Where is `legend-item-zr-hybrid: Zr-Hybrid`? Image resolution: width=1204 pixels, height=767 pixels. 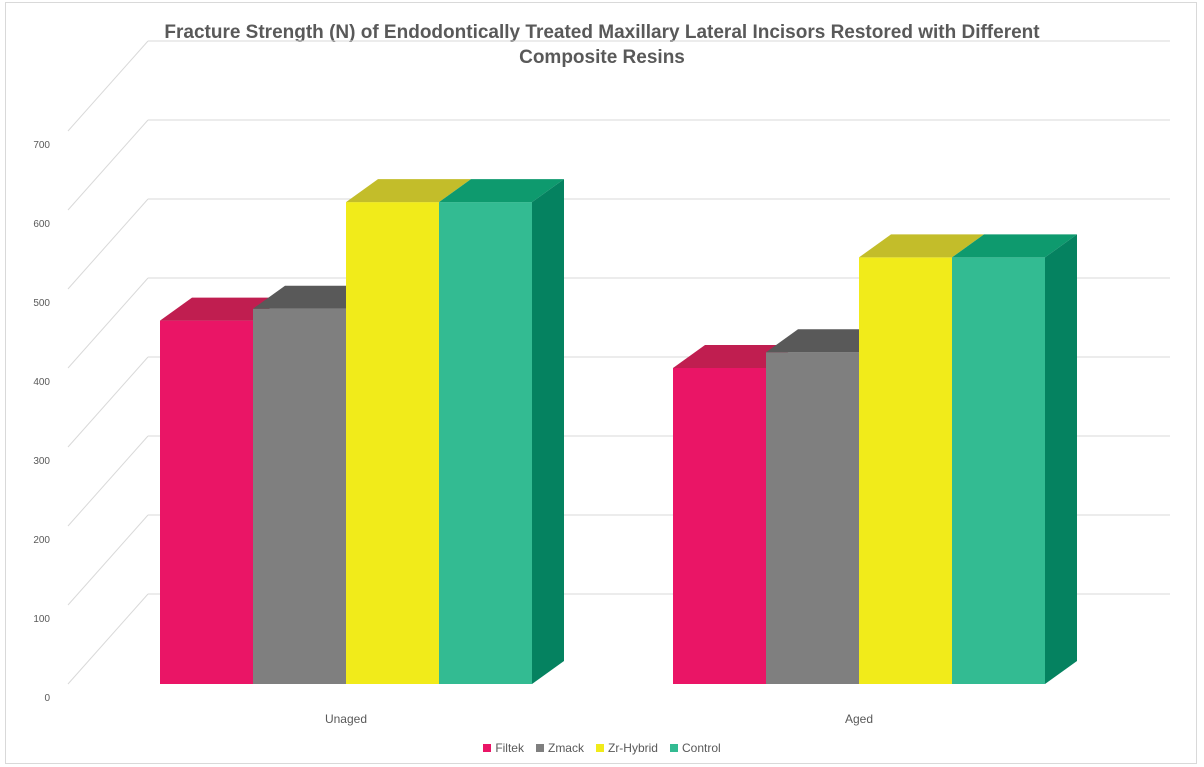 legend-item-zr-hybrid: Zr-Hybrid is located at coordinates (626, 748).